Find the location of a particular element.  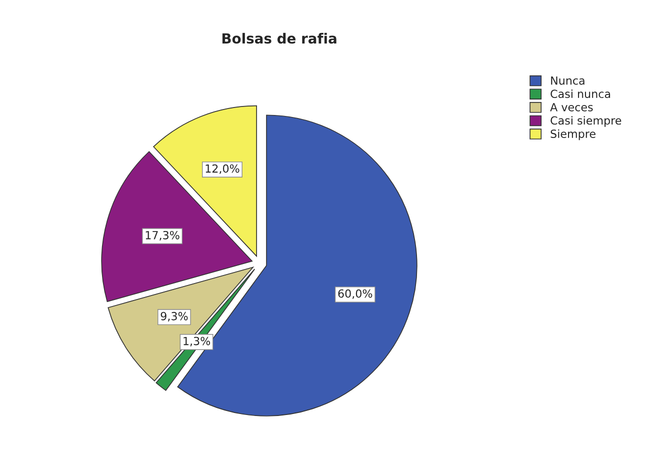

data-label: 17,3% is located at coordinates (163, 235).